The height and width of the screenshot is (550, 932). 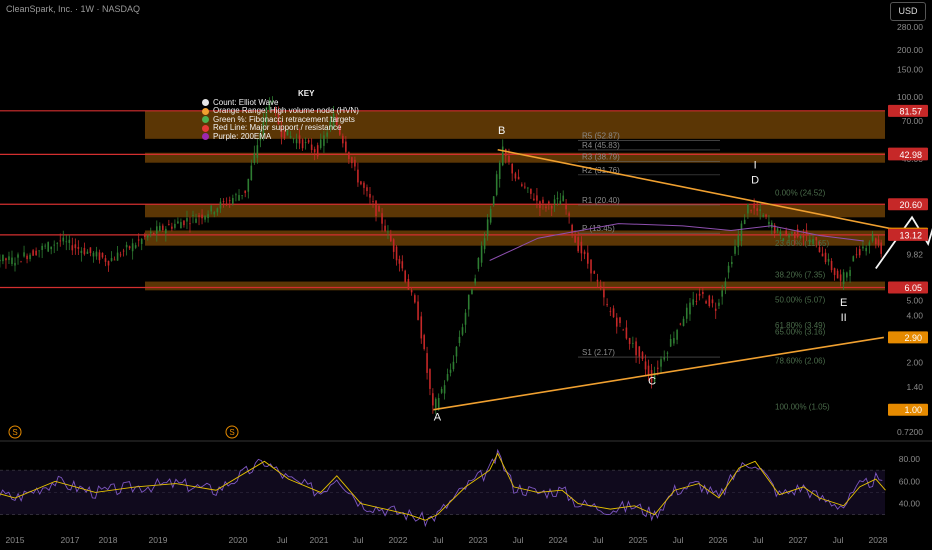 What do you see at coordinates (910, 69) in the screenshot?
I see `y-tick-label: 150.00` at bounding box center [910, 69].